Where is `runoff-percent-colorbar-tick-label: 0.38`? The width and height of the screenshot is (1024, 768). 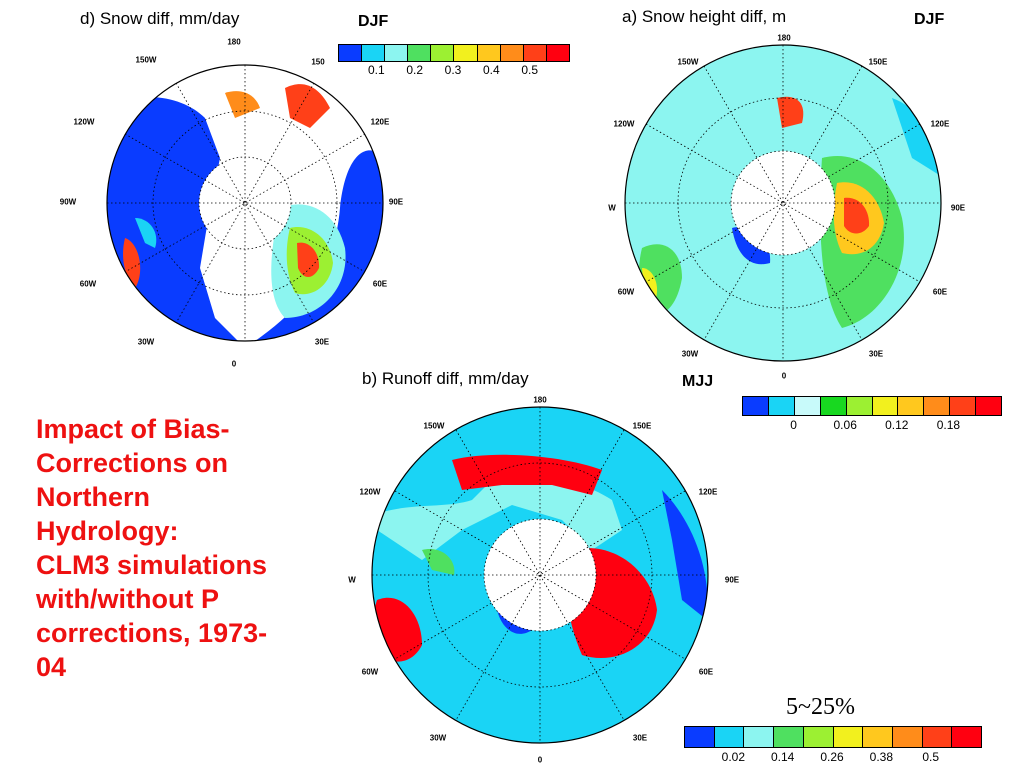 runoff-percent-colorbar-tick-label: 0.38 is located at coordinates (881, 757).